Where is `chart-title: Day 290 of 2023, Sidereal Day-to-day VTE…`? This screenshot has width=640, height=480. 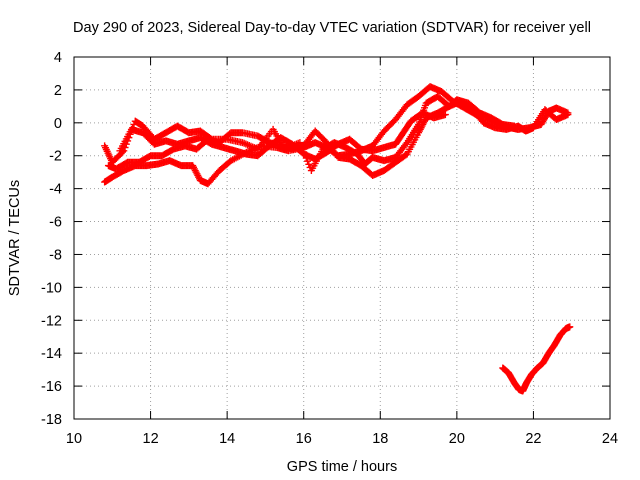
chart-title: Day 290 of 2023, Sidereal Day-to-day VTE… is located at coordinates (332, 28).